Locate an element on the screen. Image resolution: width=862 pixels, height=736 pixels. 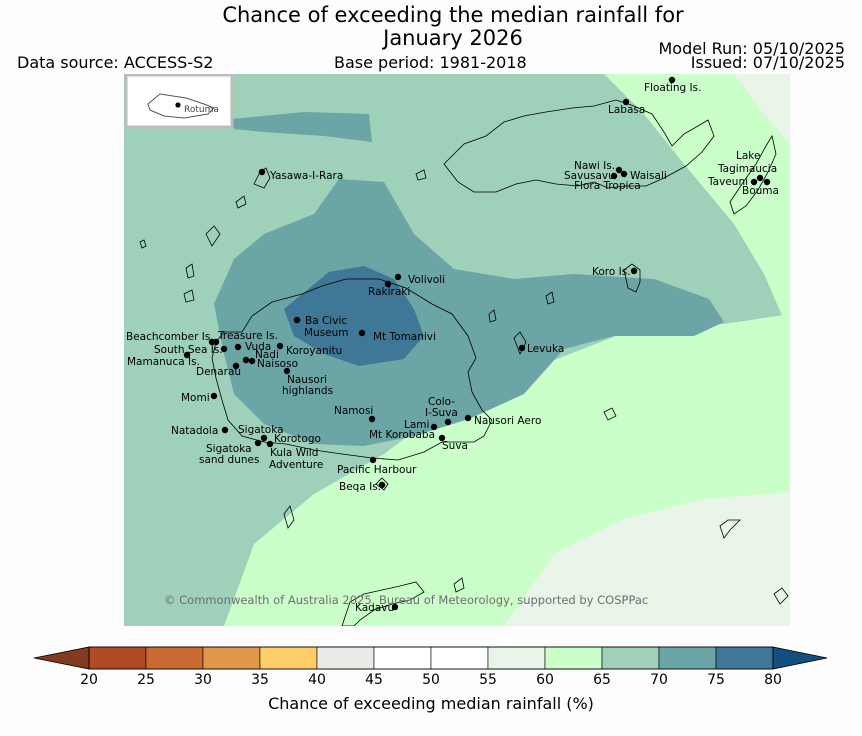
place-label: Koro Is. is located at coordinates (611, 272).